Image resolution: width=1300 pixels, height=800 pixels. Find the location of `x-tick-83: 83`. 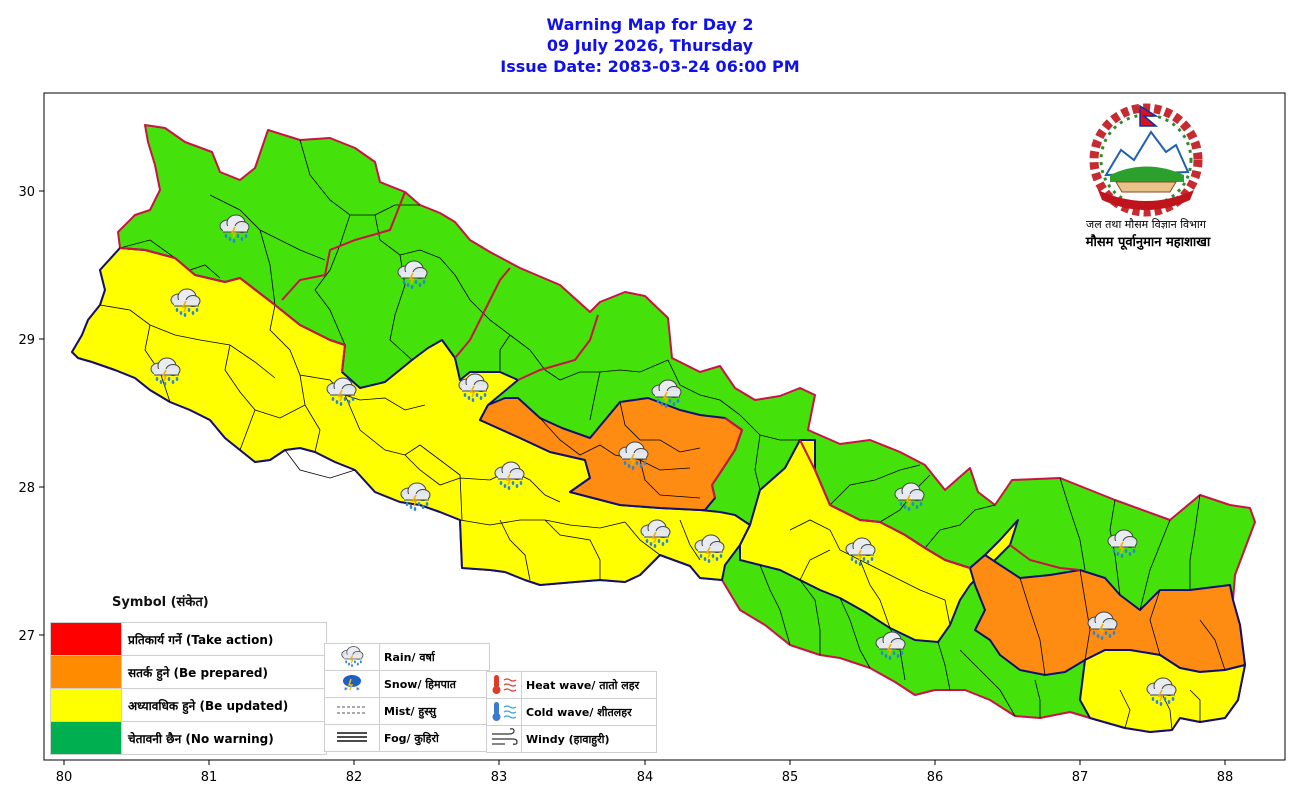

x-tick-83: 83 is located at coordinates (499, 777).